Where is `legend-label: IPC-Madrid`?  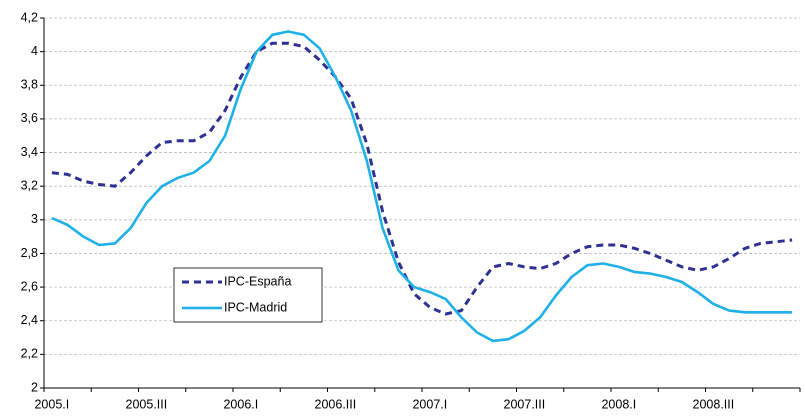 legend-label: IPC-Madrid is located at coordinates (255, 307).